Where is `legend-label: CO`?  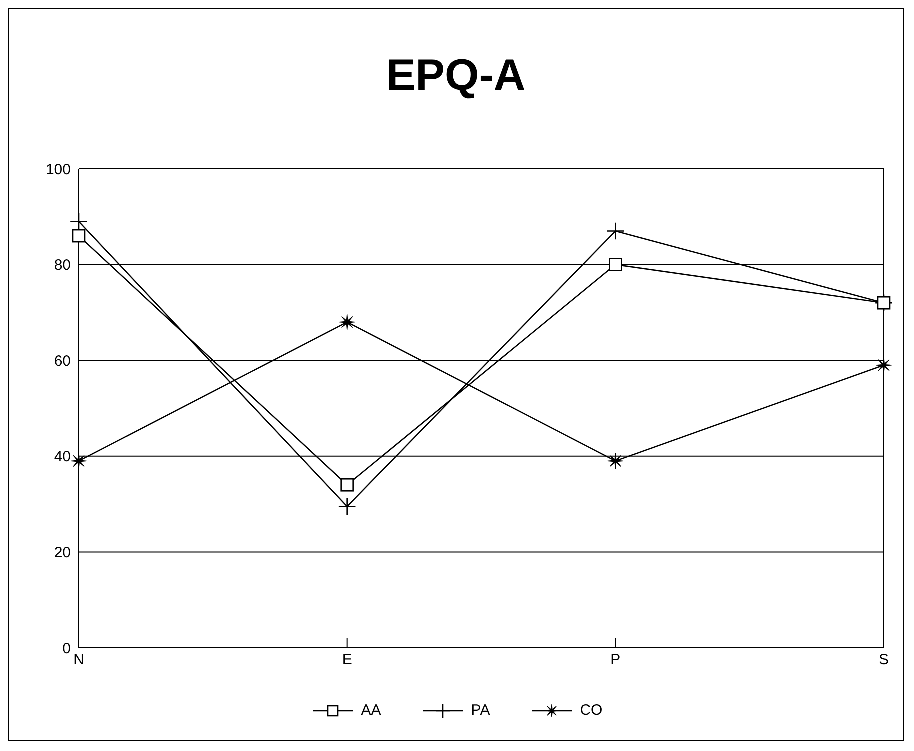
legend-label: CO is located at coordinates (591, 710).